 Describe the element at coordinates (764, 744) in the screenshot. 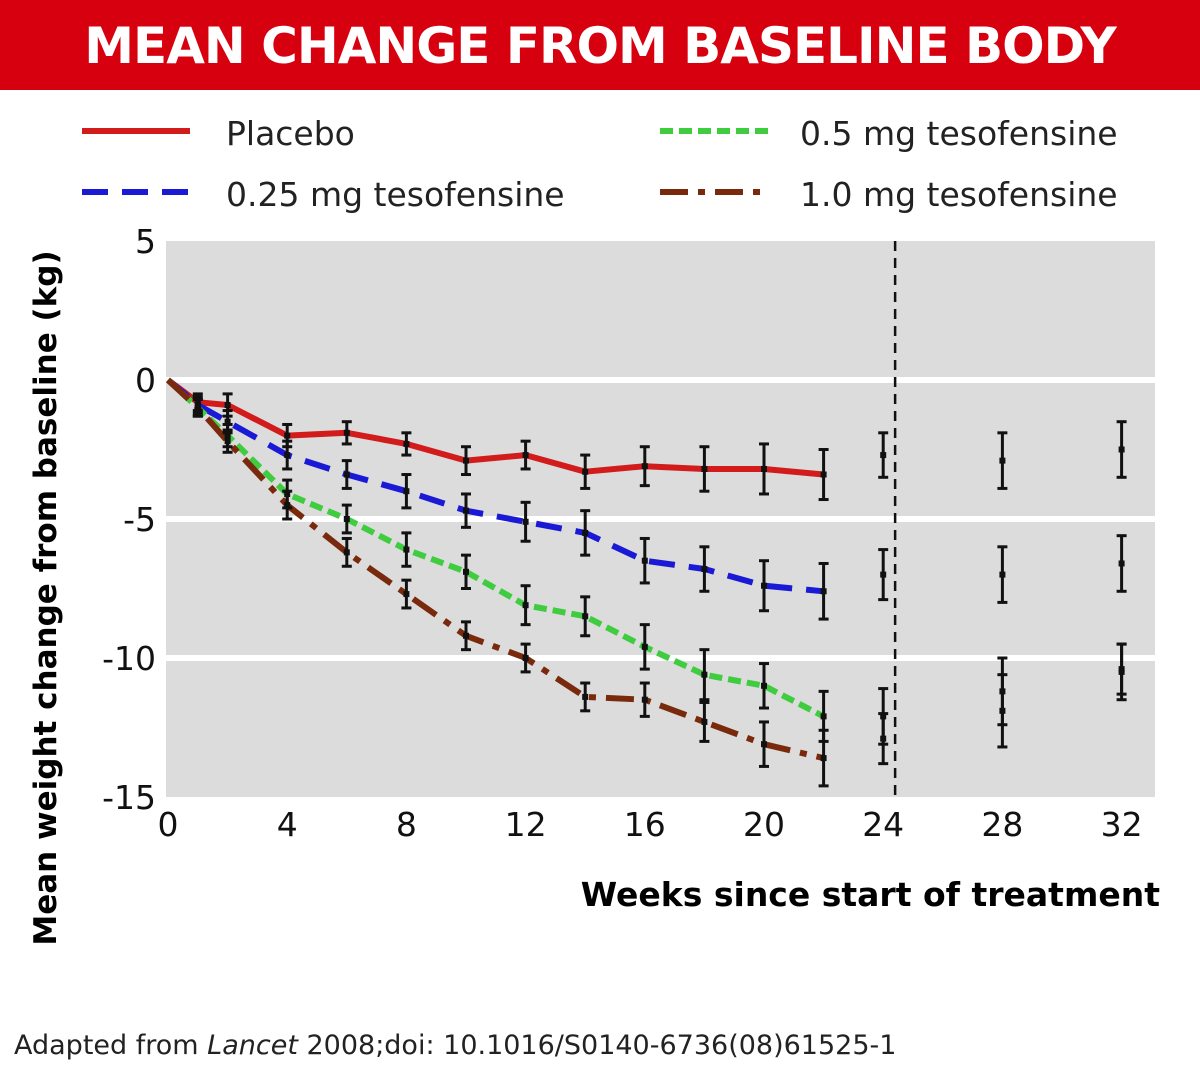

I see `errorbar-1-0-mg-tesofensine-wk20` at that location.